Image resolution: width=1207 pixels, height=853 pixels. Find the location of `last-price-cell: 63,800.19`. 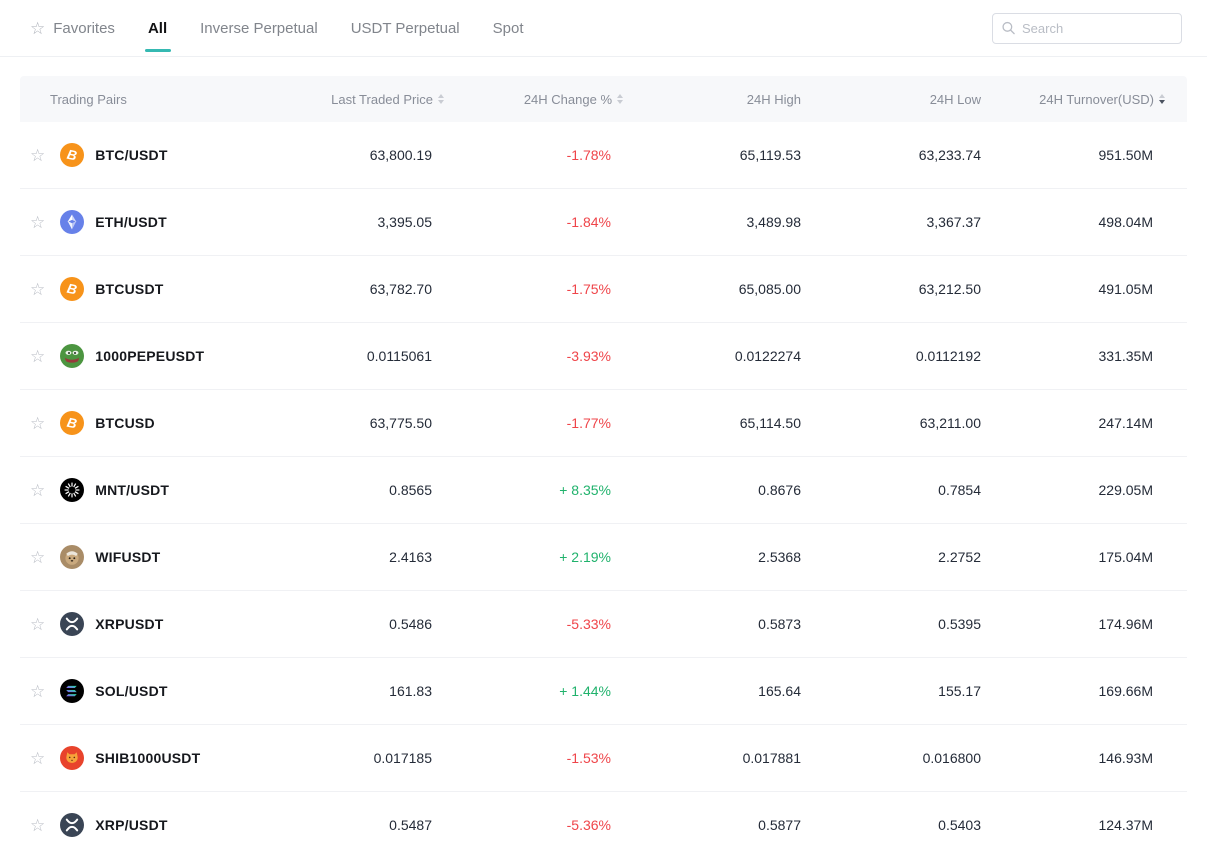

last-price-cell: 63,800.19 is located at coordinates (400, 155).